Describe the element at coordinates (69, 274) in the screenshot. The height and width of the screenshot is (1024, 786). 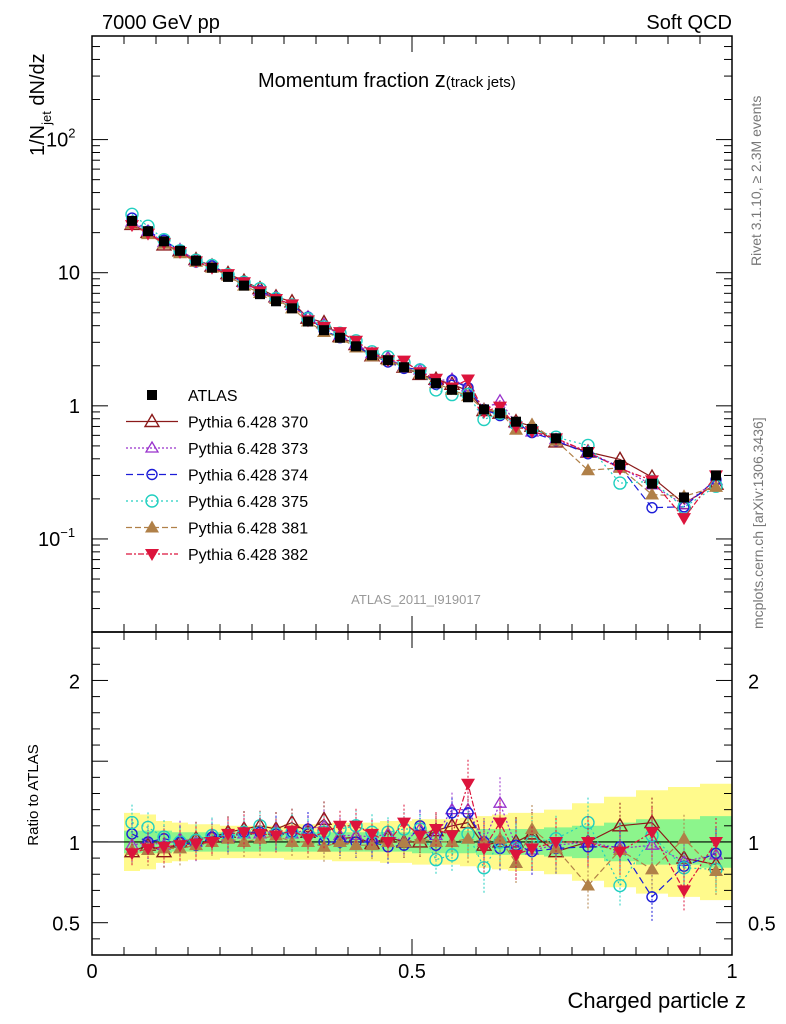
I see `y-tick-label: 10` at that location.